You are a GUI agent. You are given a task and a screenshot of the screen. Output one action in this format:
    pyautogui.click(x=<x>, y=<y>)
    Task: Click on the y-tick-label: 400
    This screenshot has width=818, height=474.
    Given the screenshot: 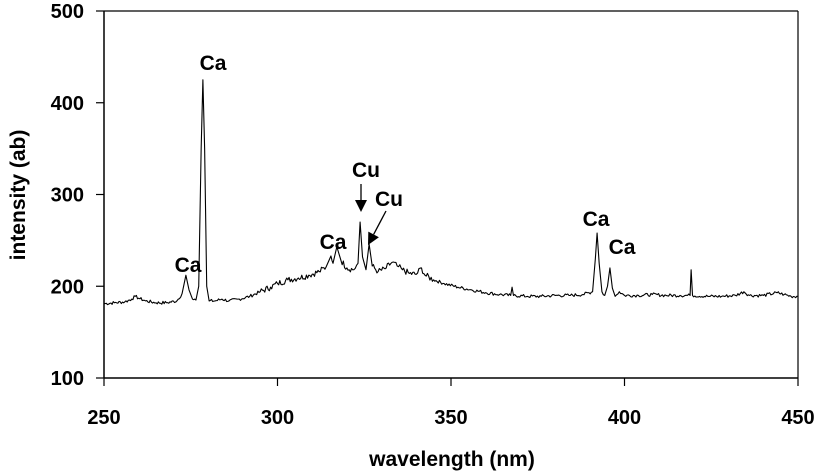 What is the action you would take?
    pyautogui.click(x=67, y=104)
    